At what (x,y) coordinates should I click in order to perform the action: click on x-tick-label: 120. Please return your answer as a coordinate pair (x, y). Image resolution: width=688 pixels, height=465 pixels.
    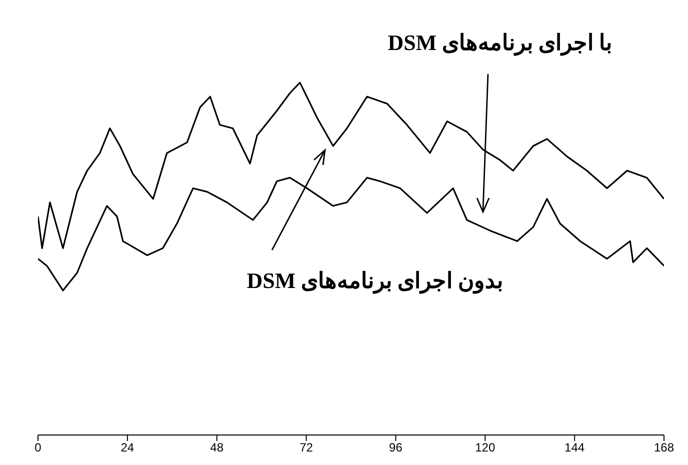
    Looking at the image, I should click on (485, 447).